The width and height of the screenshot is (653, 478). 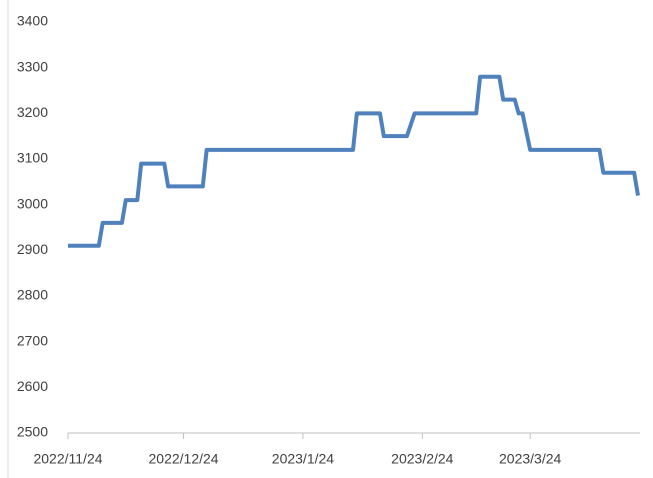 I want to click on x-tick-label: 2023/2/24, so click(x=422, y=459).